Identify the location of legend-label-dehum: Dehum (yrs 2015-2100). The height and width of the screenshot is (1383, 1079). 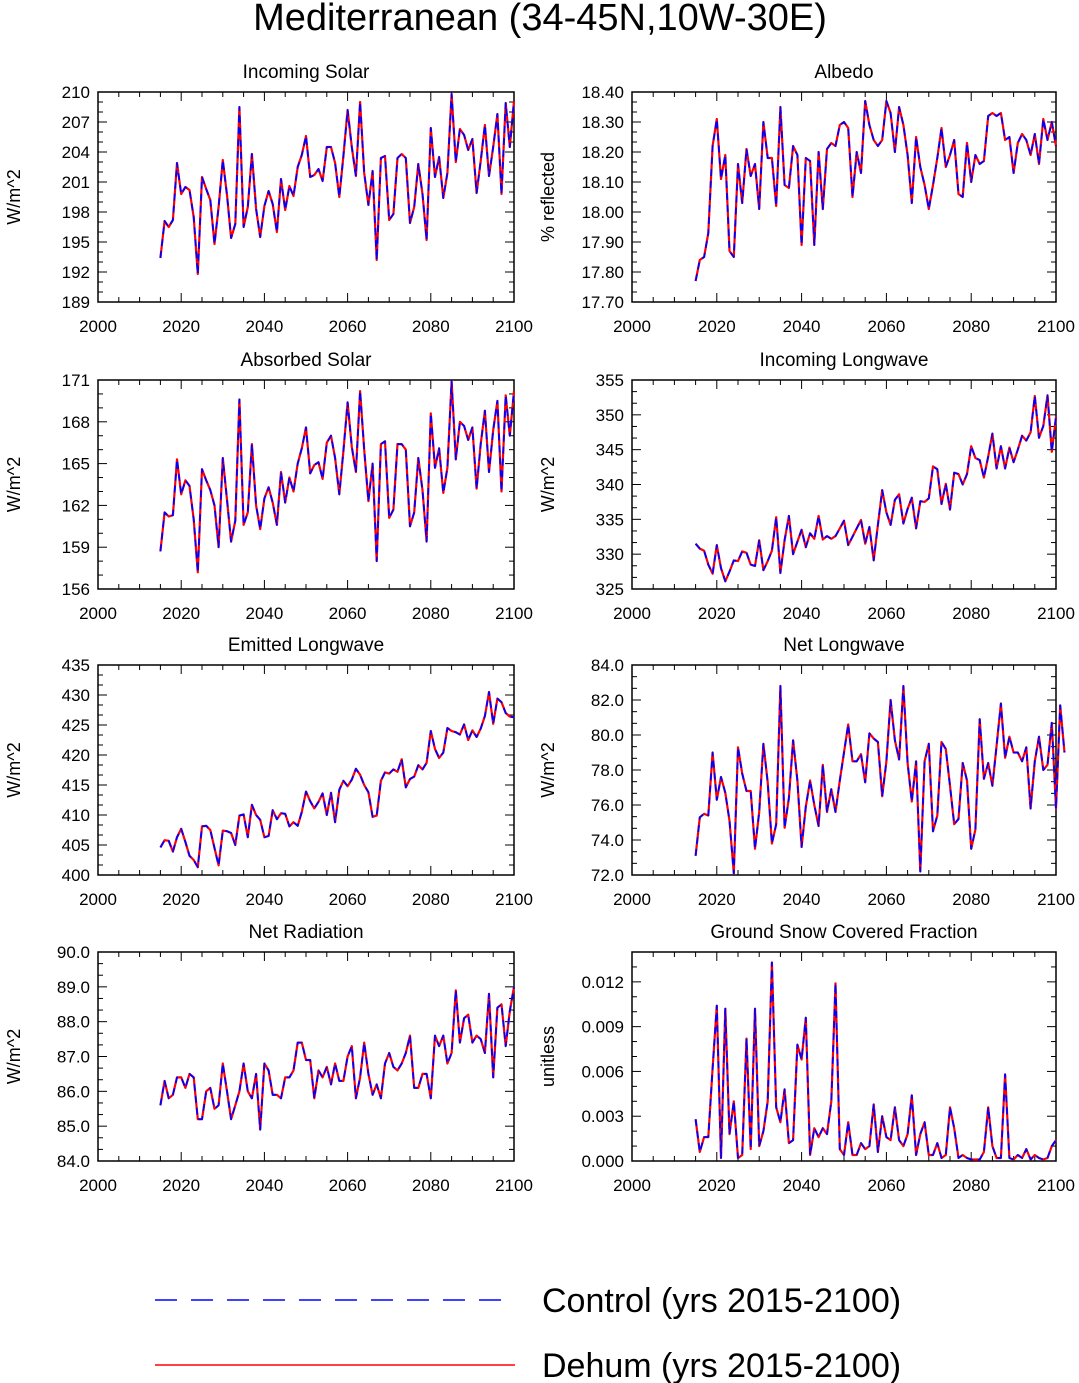
(721, 1365).